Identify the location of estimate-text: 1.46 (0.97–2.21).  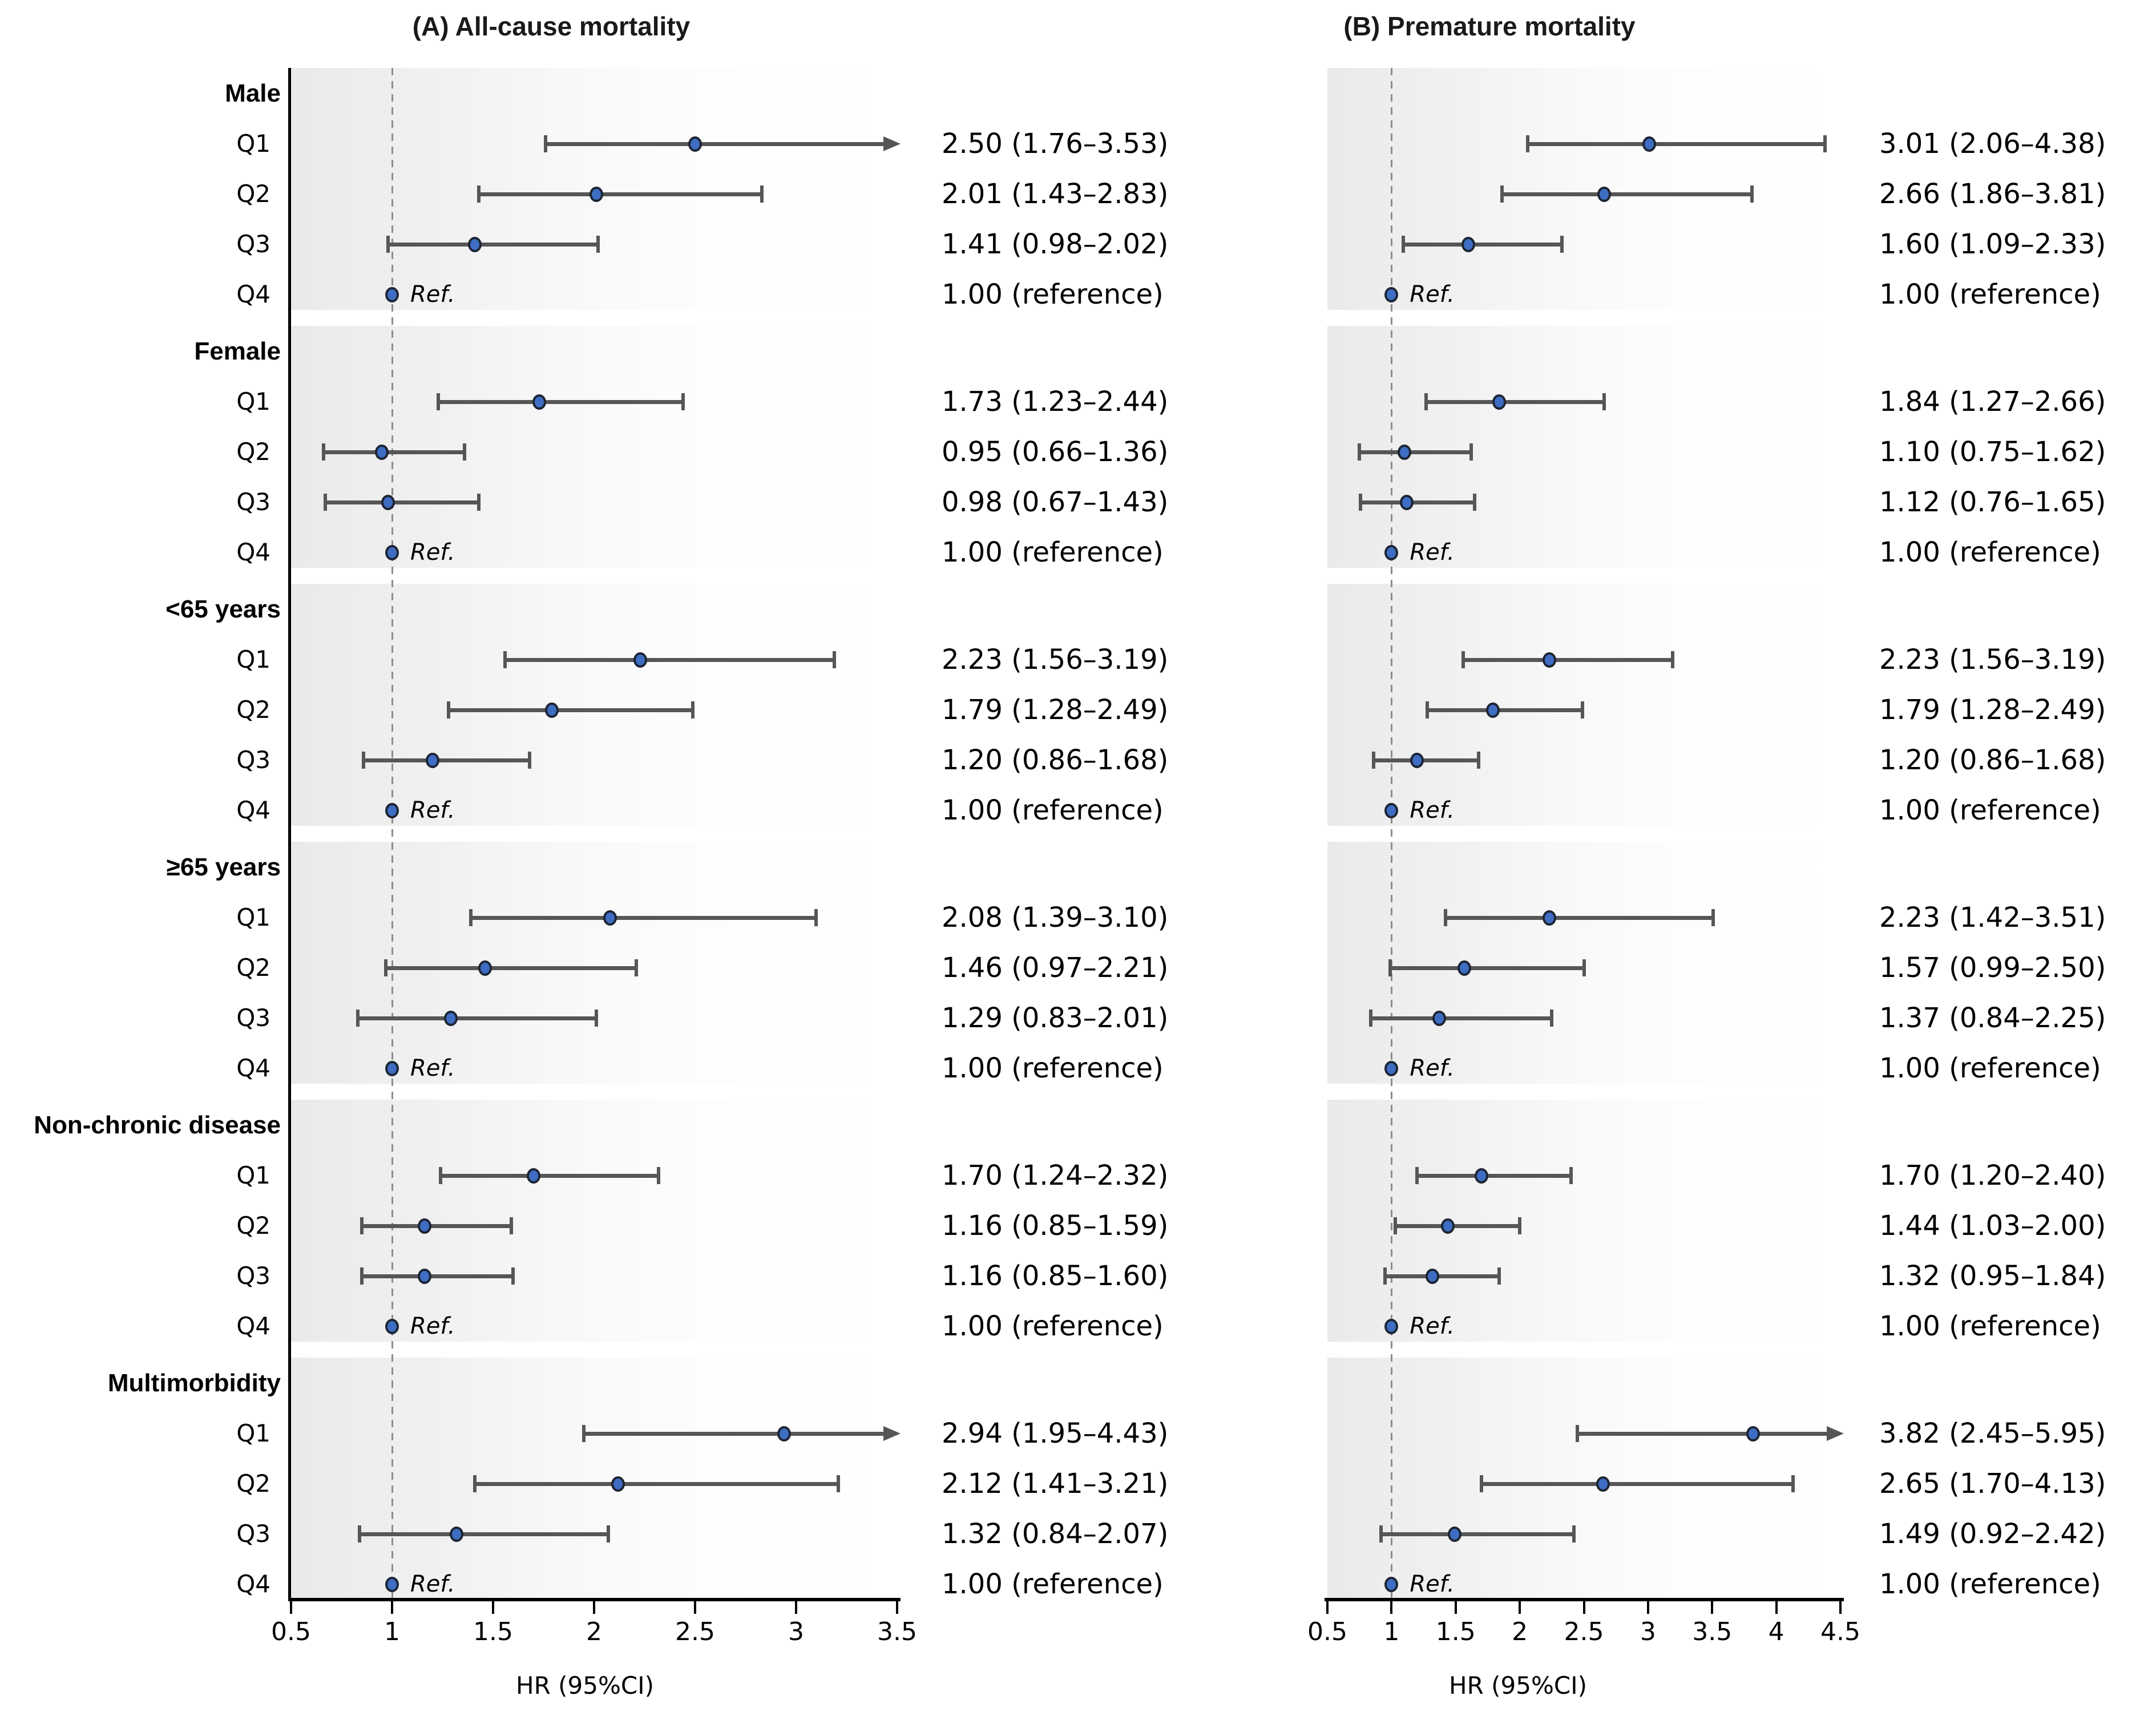
(1055, 968).